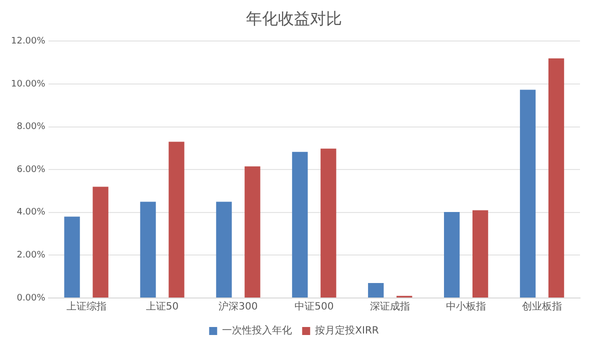 This screenshot has width=600, height=350. Describe the element at coordinates (347, 330) in the screenshot. I see `legend-label: 按月定投XIRR` at that location.